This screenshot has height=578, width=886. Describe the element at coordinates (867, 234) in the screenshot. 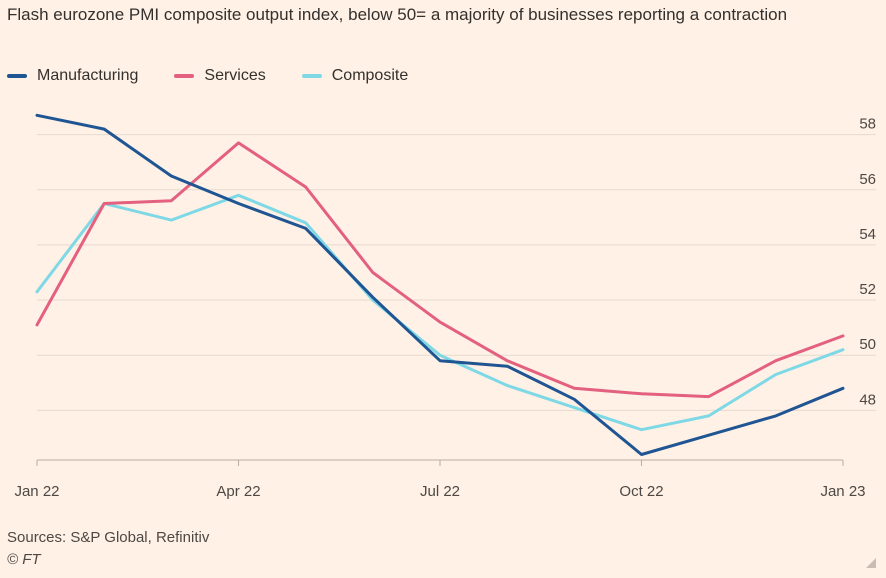

I see `y-tick-label-54: 54` at that location.